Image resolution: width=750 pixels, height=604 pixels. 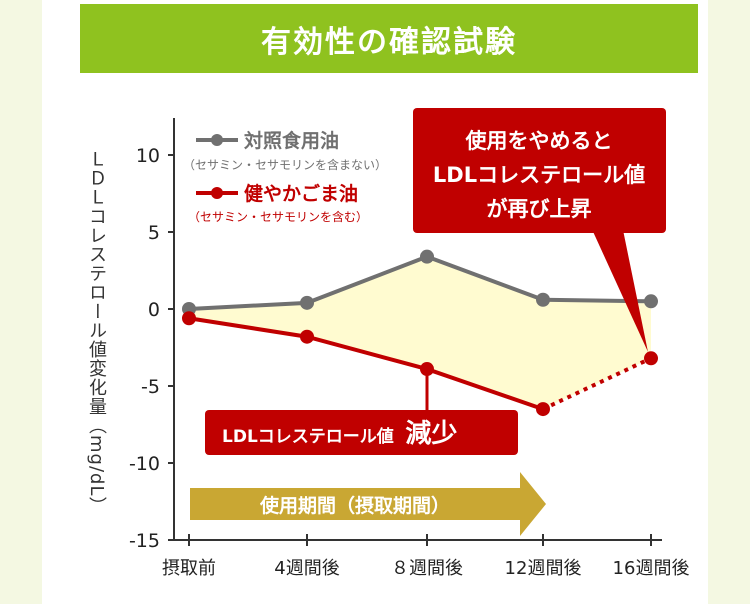 What do you see at coordinates (301, 193) in the screenshot?
I see `legend-label-sesame: 健やかごま油` at bounding box center [301, 193].